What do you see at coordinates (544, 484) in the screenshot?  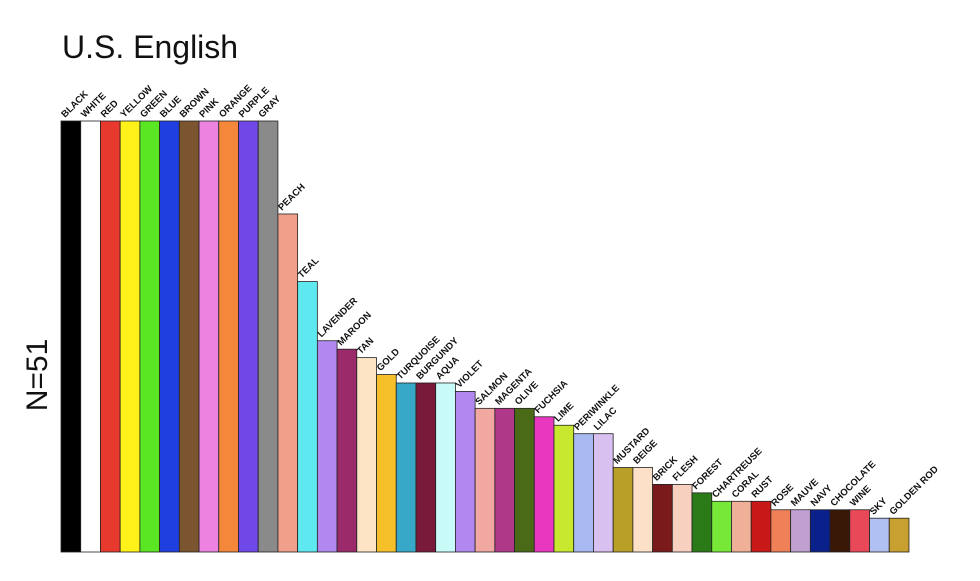 I see `bar-fuchsia` at bounding box center [544, 484].